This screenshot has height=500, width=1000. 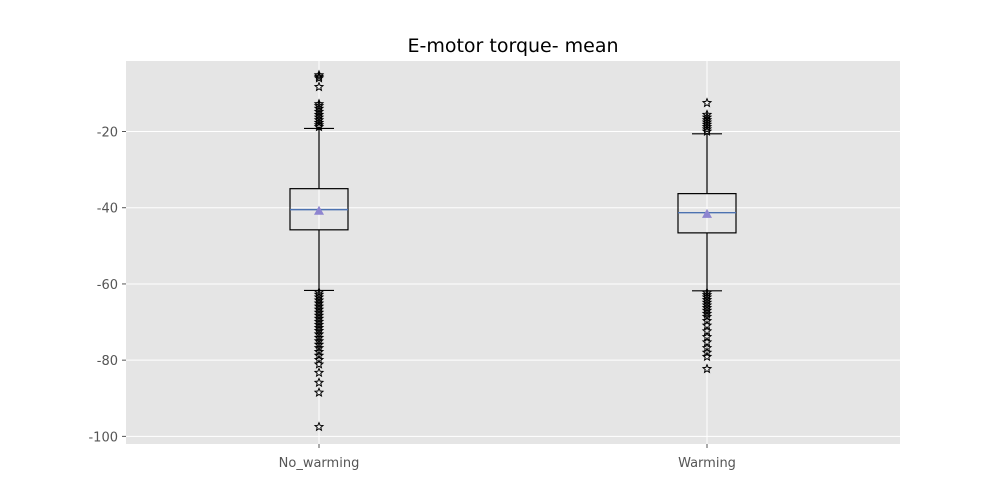 I want to click on y-tick-label: -40, so click(x=107, y=209).